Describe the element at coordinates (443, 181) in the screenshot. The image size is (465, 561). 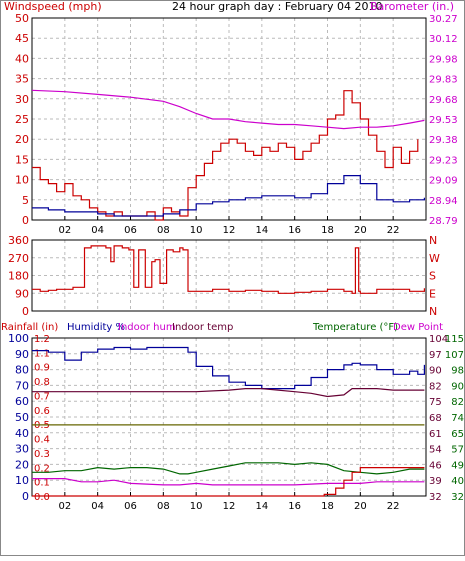
I see `barometer-ytick-label: 29.09` at that location.